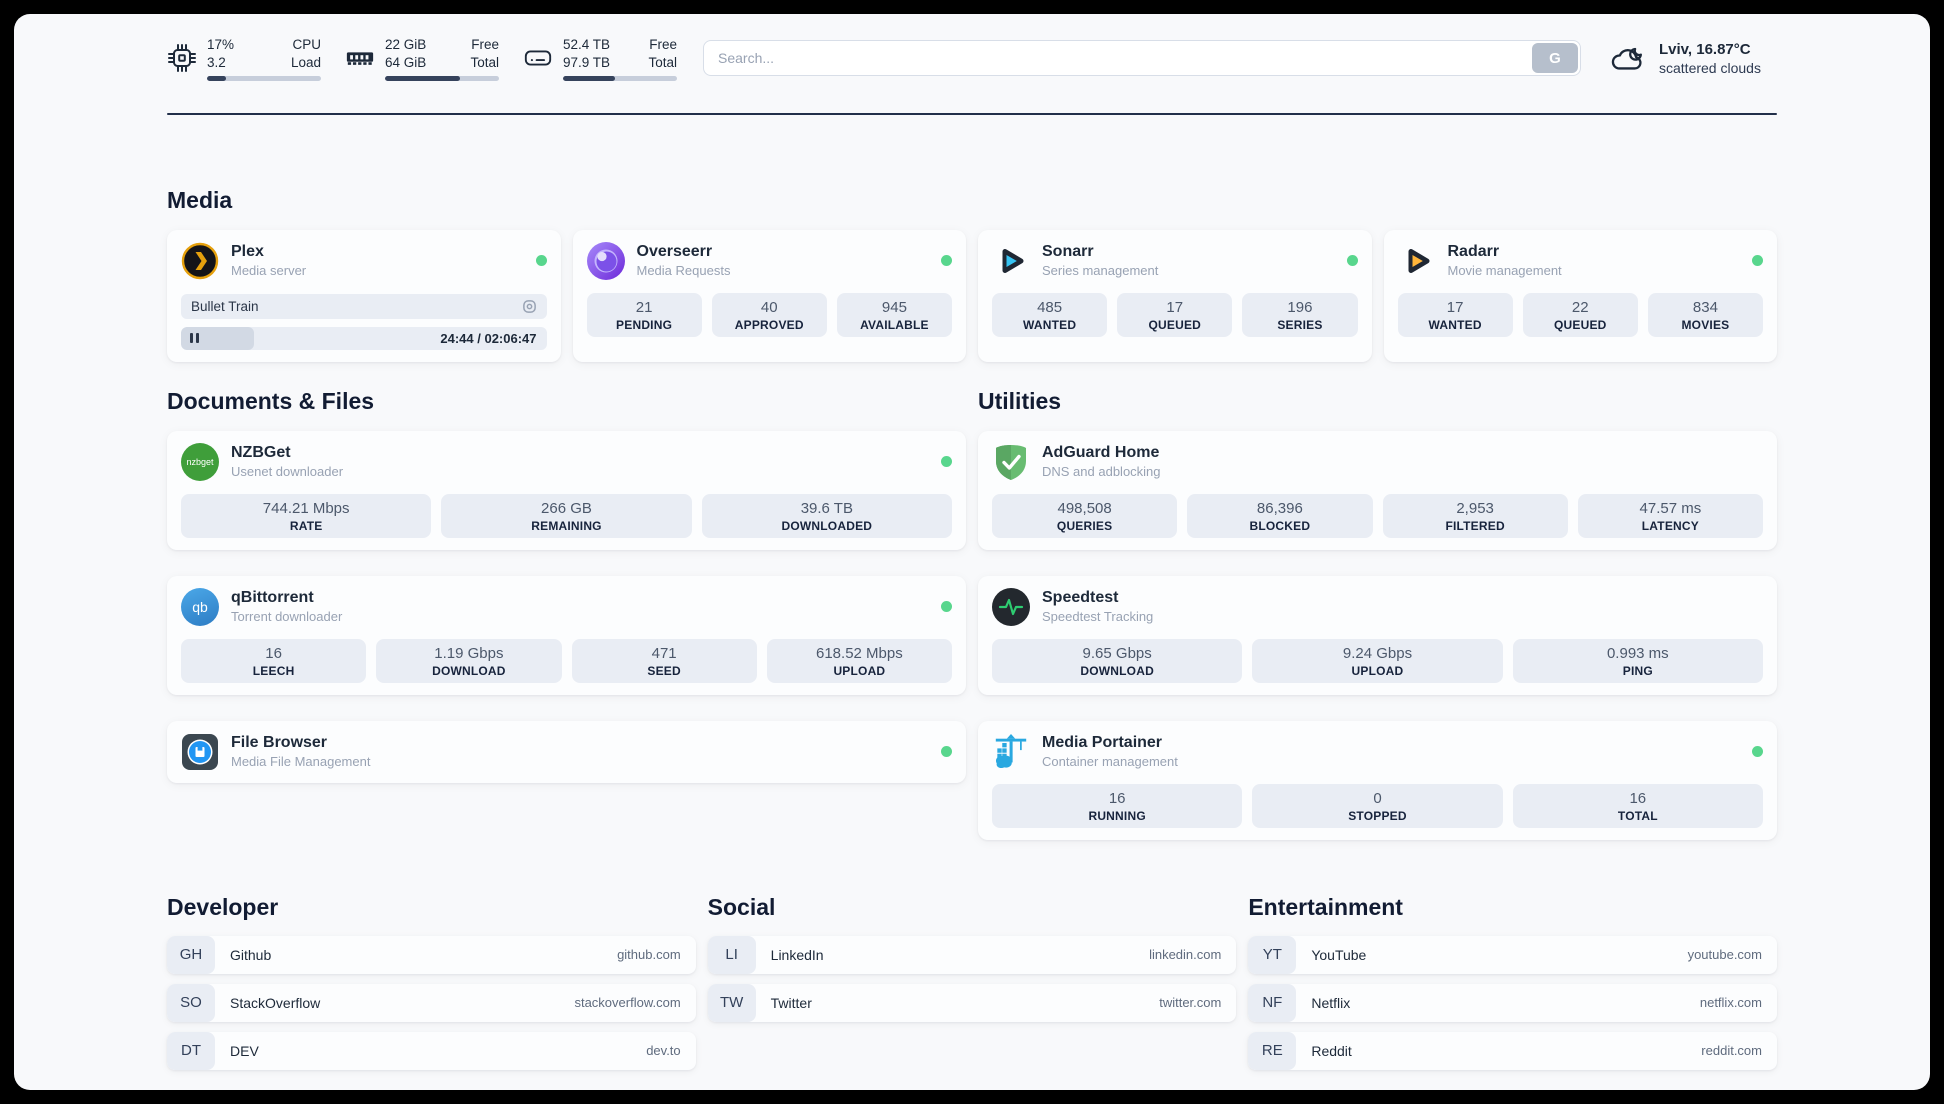 Image resolution: width=1944 pixels, height=1104 pixels. I want to click on plex-card: Plex Media server Bullet Train, so click(364, 295).